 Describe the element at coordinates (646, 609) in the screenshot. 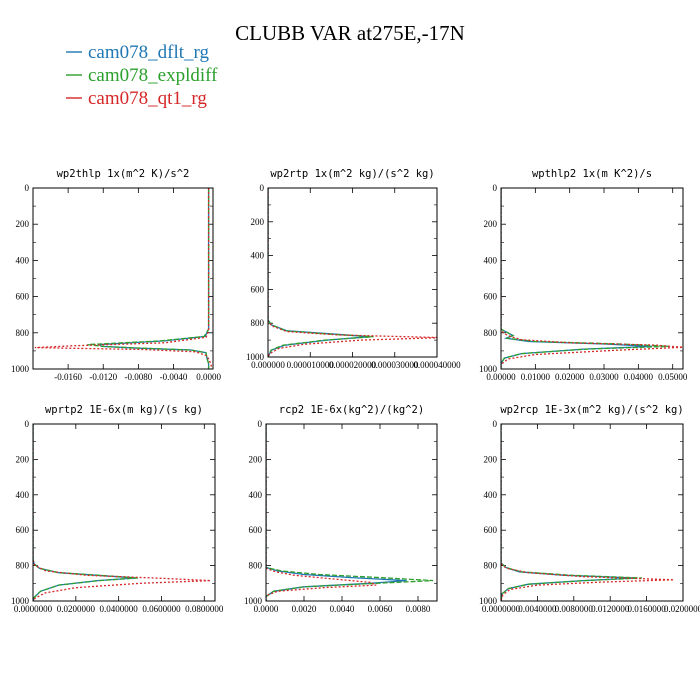

I see `x-tick-label: 0.0160000` at that location.